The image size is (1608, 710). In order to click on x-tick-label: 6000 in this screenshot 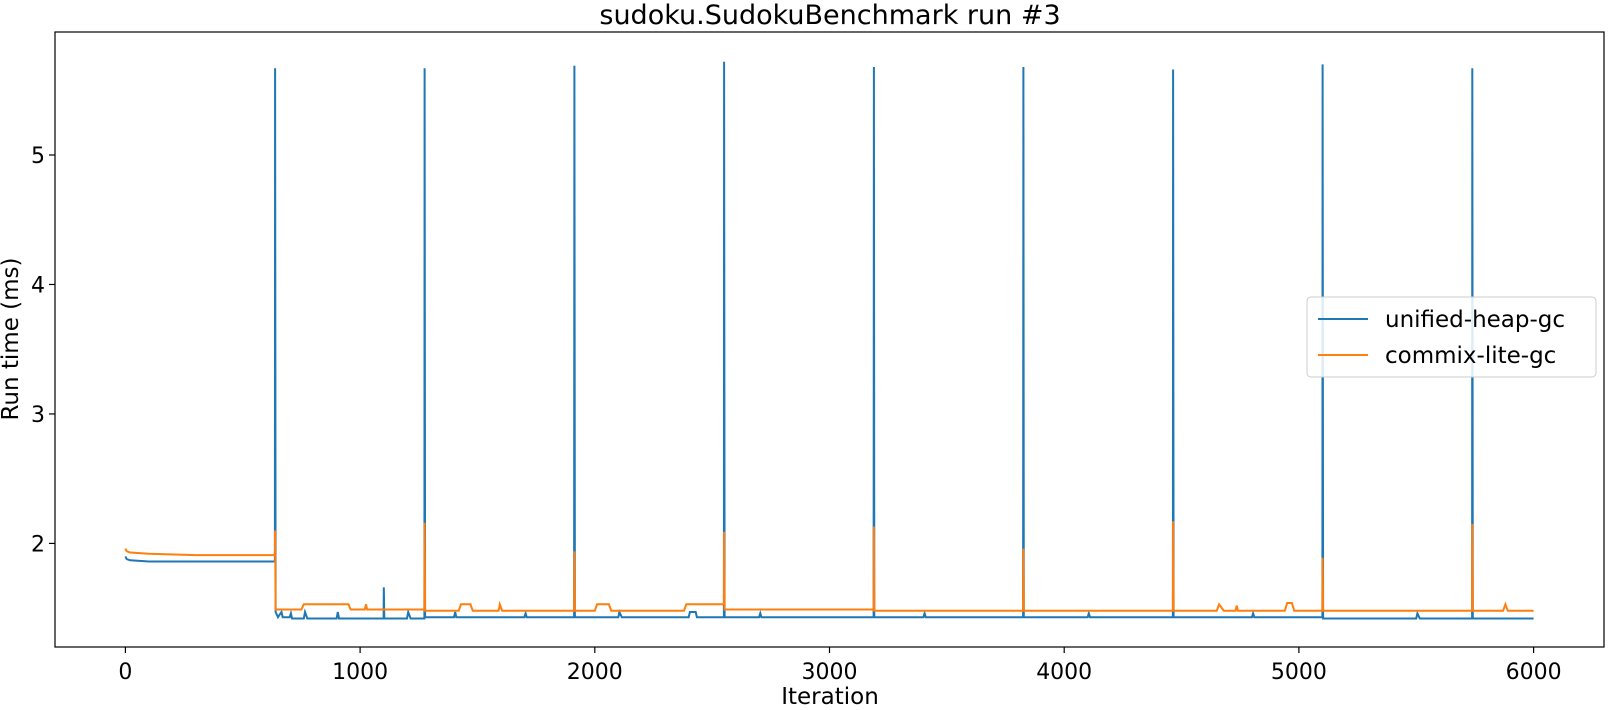, I will do `click(1534, 672)`.